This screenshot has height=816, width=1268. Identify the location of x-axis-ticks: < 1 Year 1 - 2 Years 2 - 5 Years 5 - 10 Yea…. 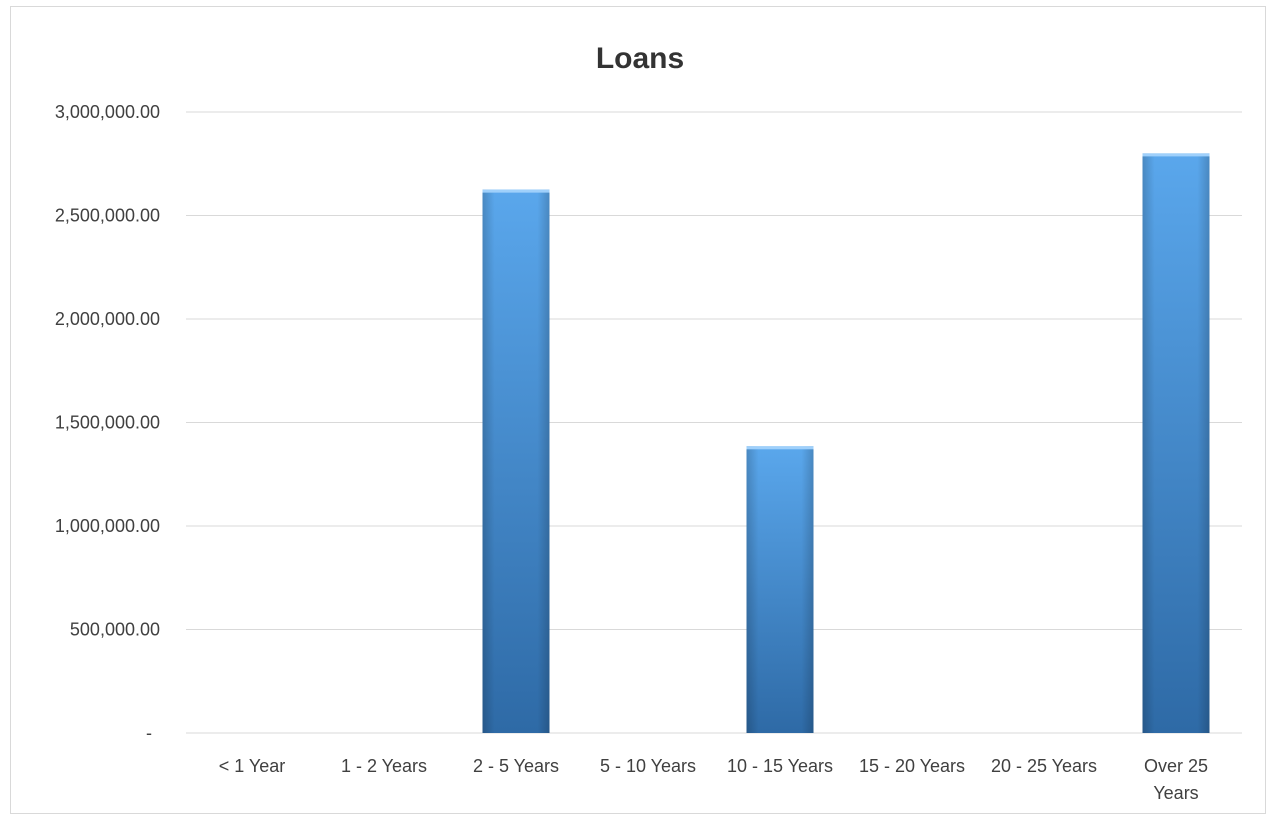
(713, 779).